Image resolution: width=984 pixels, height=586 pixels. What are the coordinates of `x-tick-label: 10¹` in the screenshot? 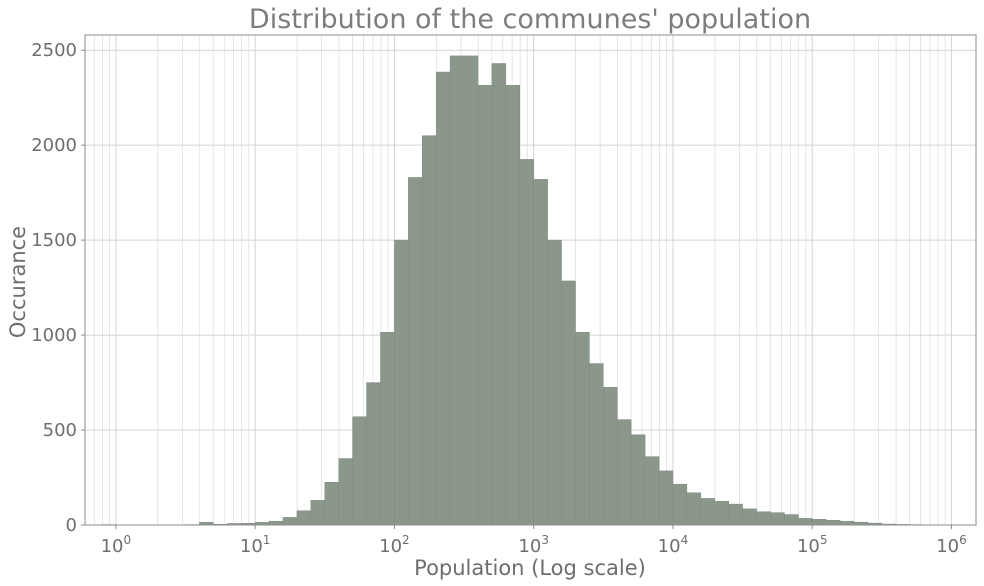 It's located at (255, 545).